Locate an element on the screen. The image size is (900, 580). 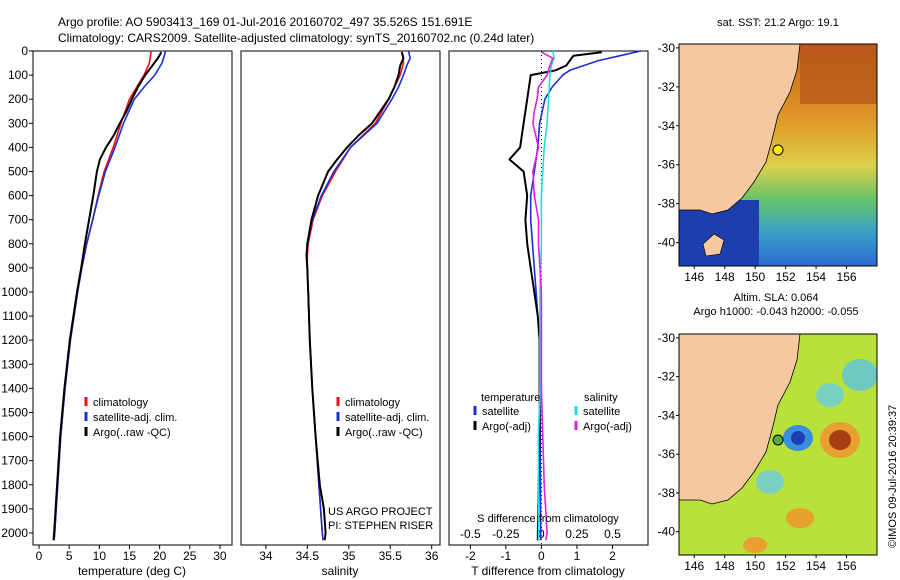
s-difference-label: S difference from climatology is located at coordinates (548, 519).